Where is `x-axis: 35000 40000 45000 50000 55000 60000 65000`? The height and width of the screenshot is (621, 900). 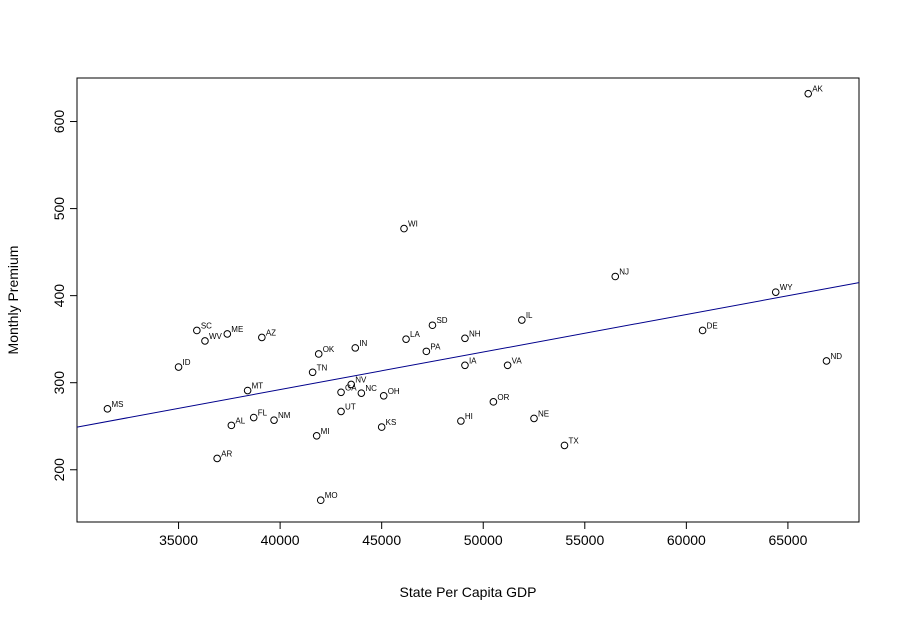
x-axis: 35000 40000 45000 50000 55000 60000 65000 is located at coordinates (483, 535).